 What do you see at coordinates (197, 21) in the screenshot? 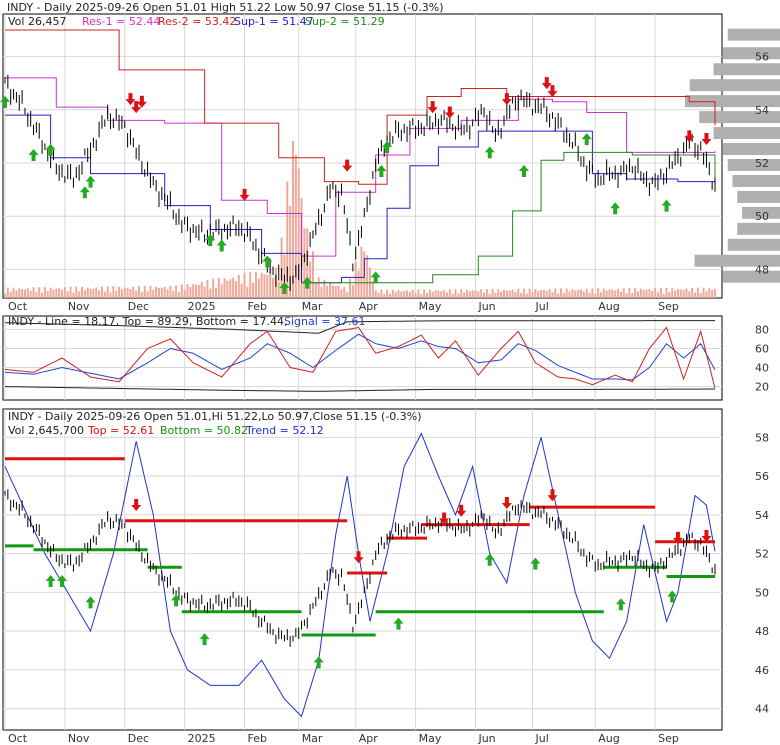
I see `res2-label: Res-2 = 53.42` at bounding box center [197, 21].